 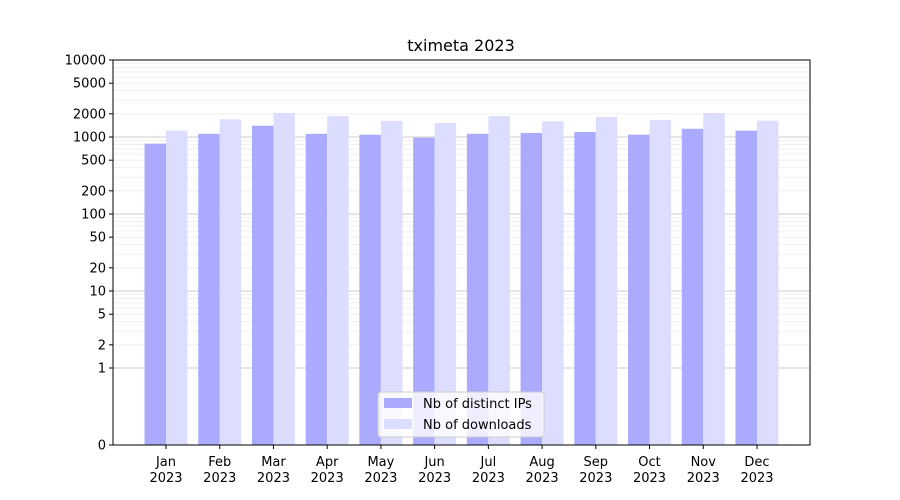 I want to click on legend: Nb of distinct IPs Nb of downloads, so click(x=461, y=414).